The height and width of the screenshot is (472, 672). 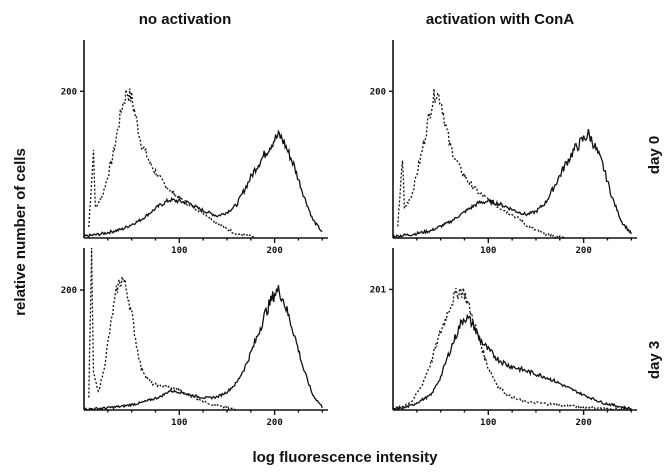 I want to click on y-tick-label: 201, so click(x=378, y=290).